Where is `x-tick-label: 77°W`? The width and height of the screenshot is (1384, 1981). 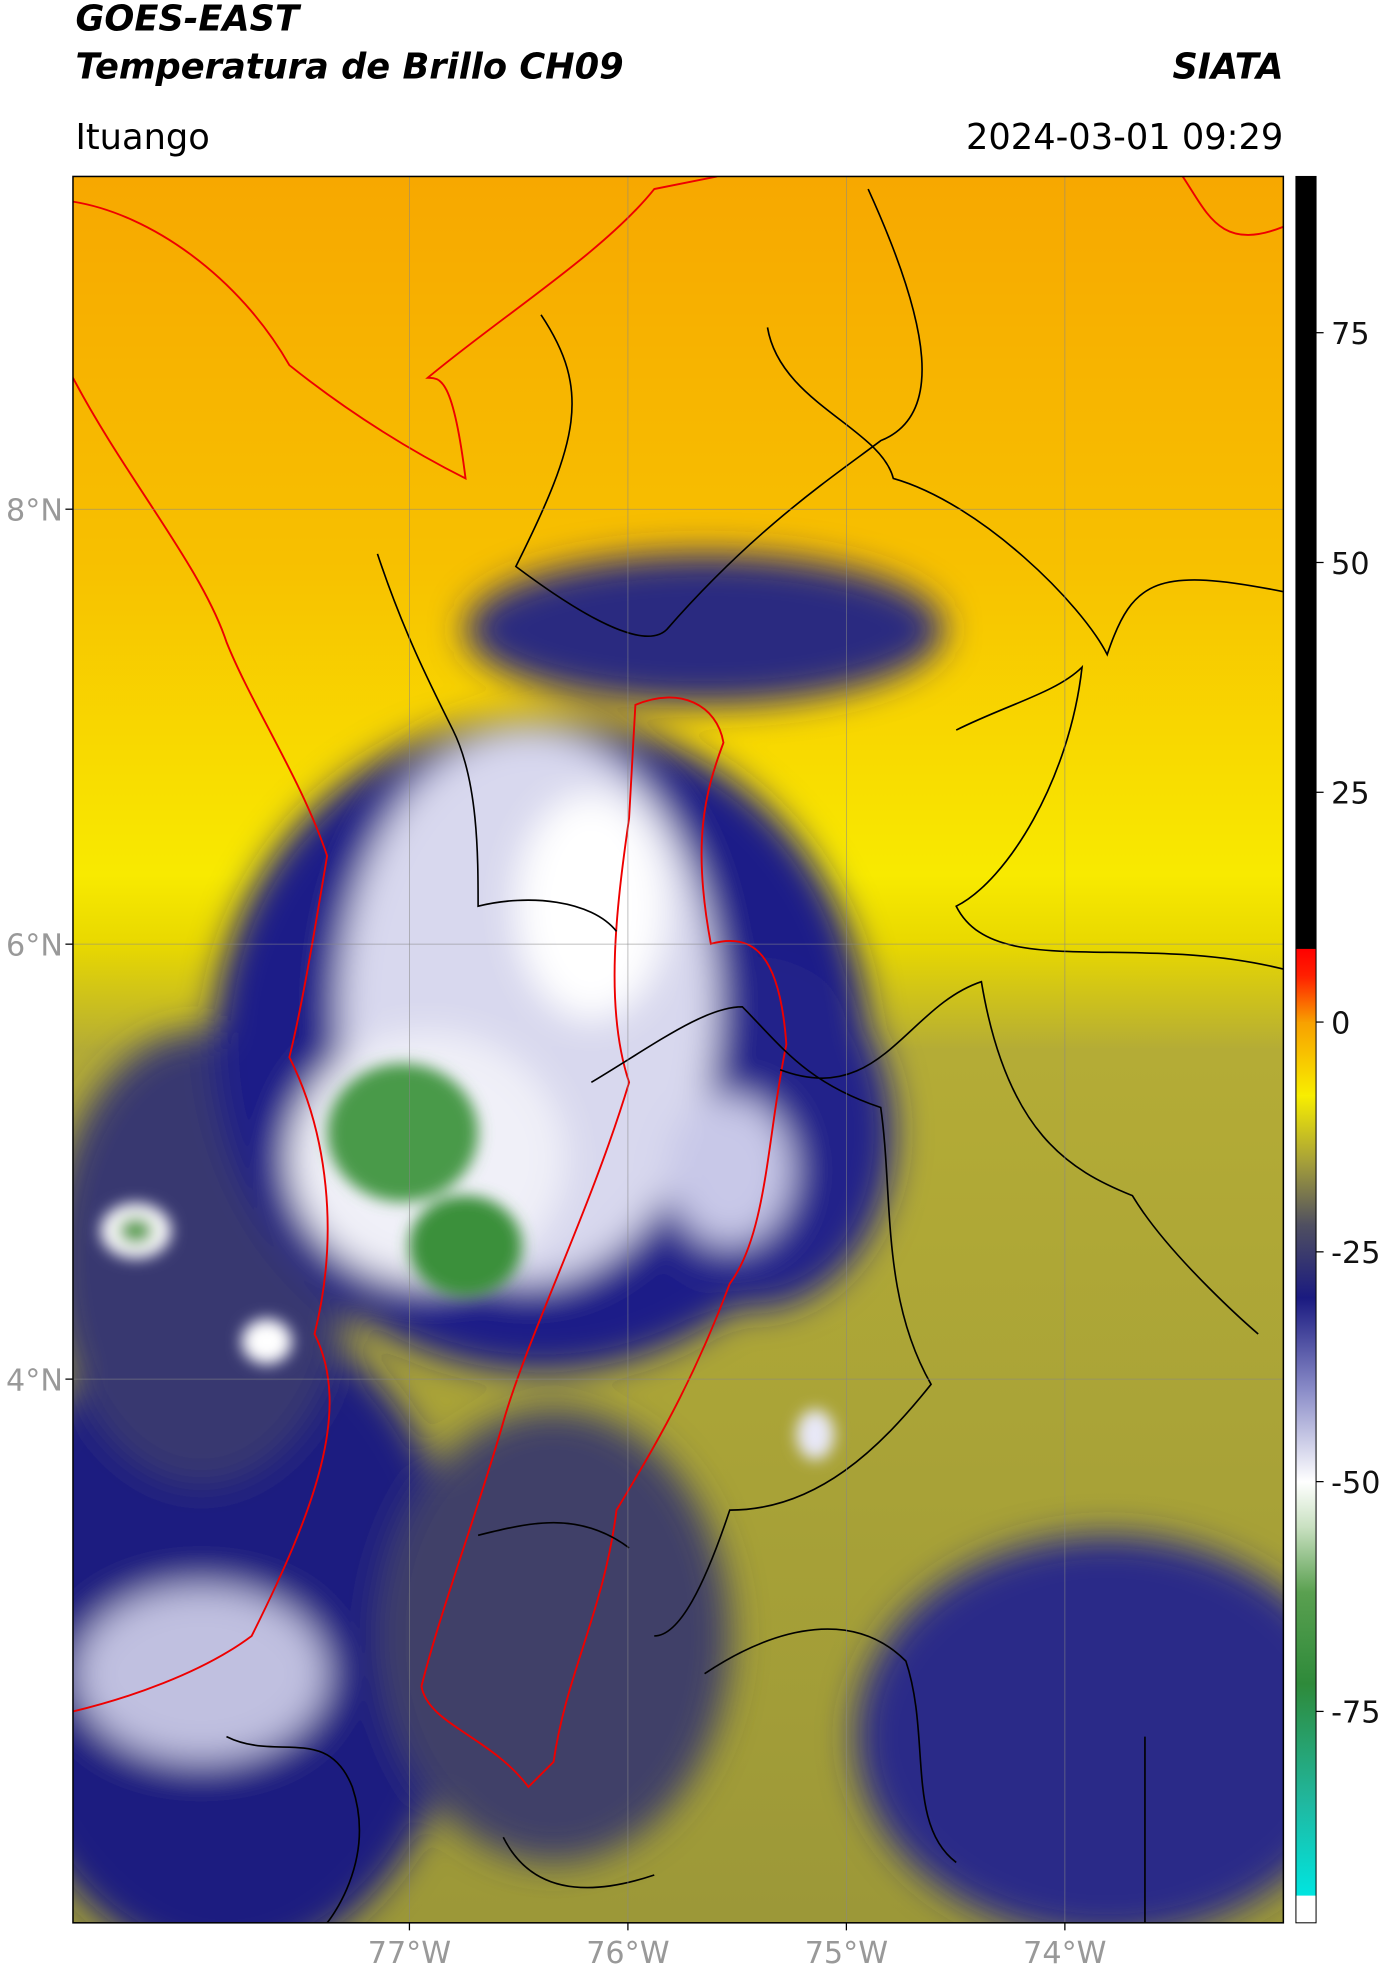 x-tick-label: 77°W is located at coordinates (409, 1953).